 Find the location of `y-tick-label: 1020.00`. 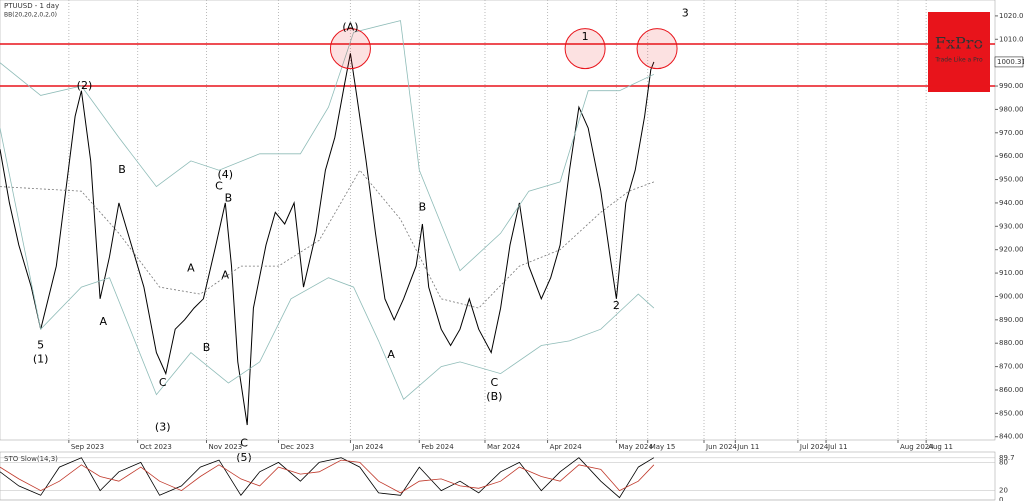

y-tick-label: 1020.00 is located at coordinates (1011, 16).